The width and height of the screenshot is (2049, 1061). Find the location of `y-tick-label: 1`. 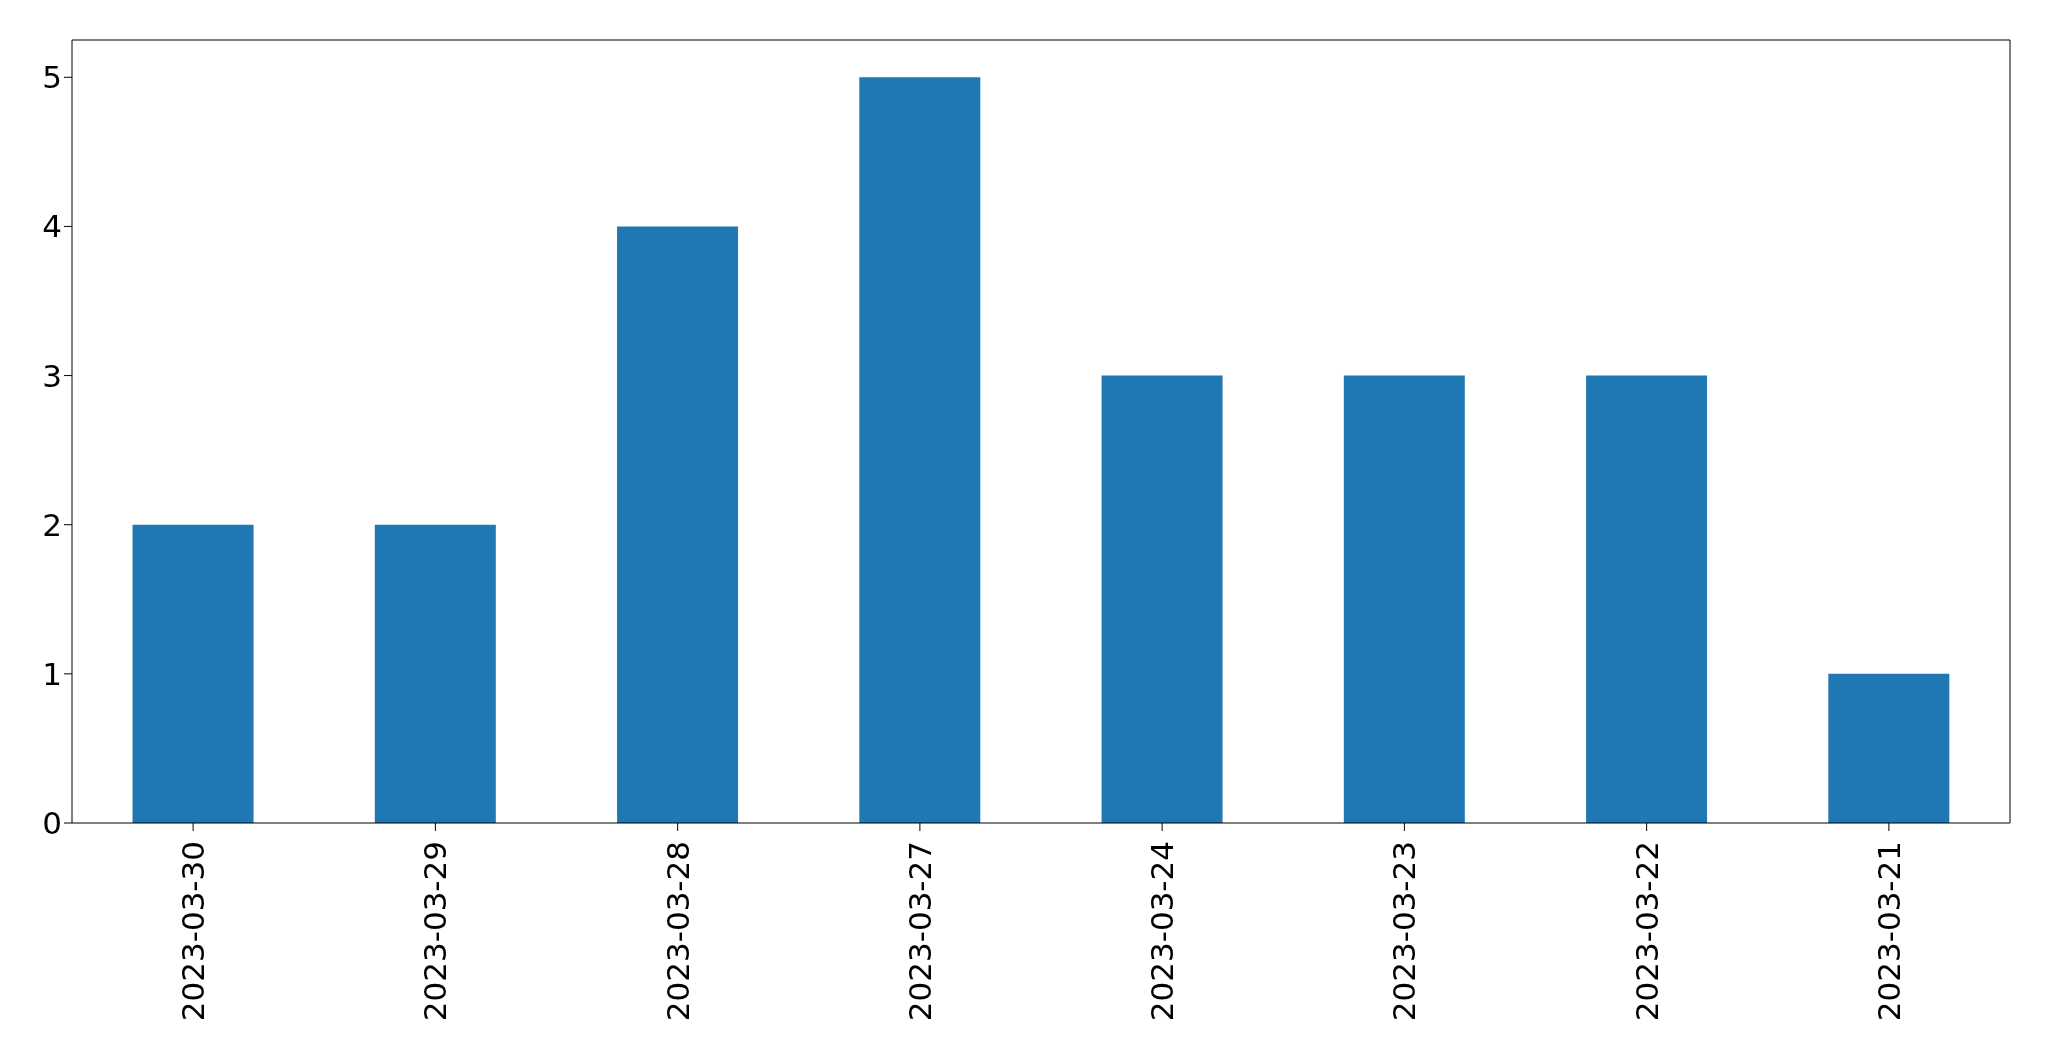

y-tick-label: 1 is located at coordinates (52, 673).